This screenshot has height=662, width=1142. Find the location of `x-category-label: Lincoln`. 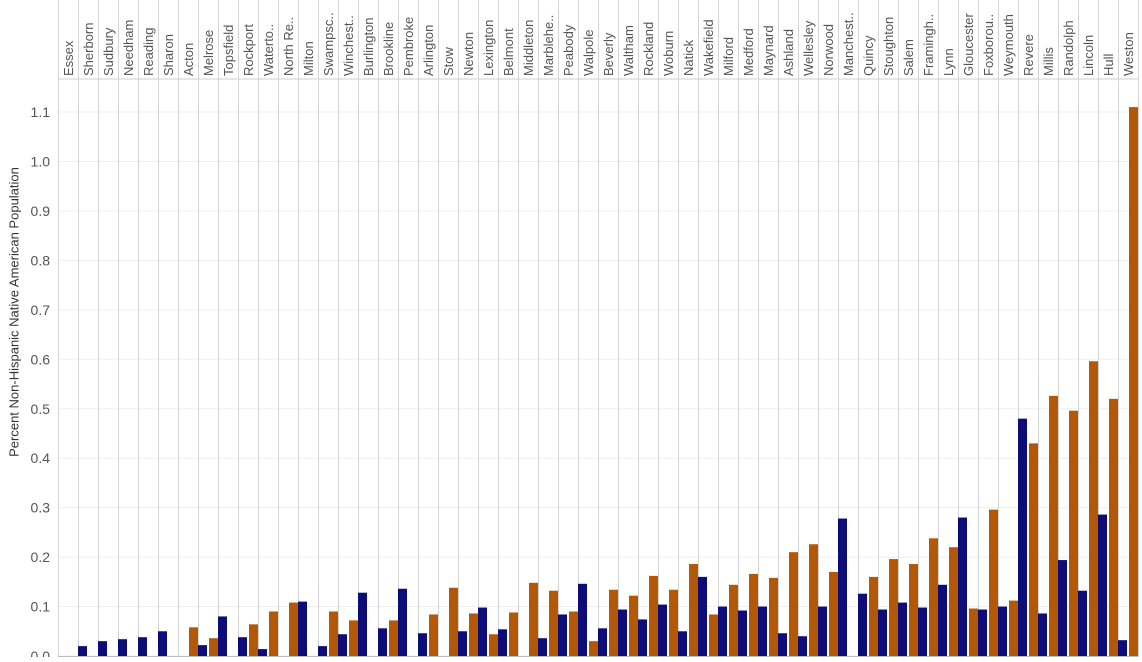

x-category-label: Lincoln is located at coordinates (1088, 55).